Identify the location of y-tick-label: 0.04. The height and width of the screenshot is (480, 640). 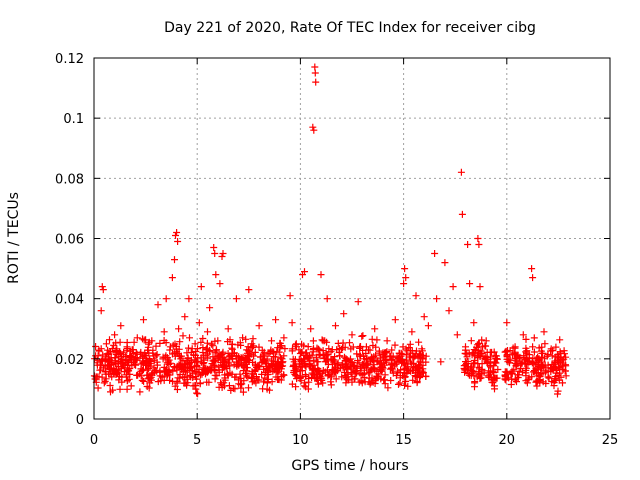
(69, 300).